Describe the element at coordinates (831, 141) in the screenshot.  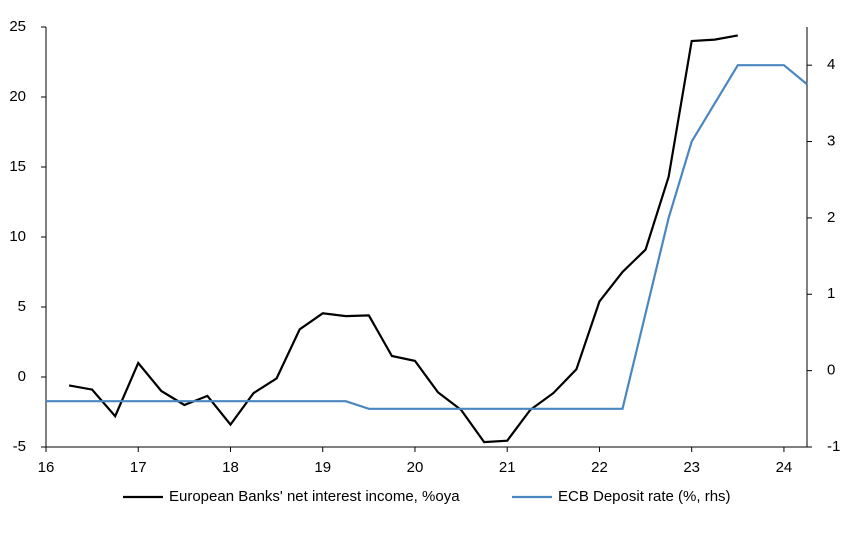
I see `y2-tick-label: 3` at that location.